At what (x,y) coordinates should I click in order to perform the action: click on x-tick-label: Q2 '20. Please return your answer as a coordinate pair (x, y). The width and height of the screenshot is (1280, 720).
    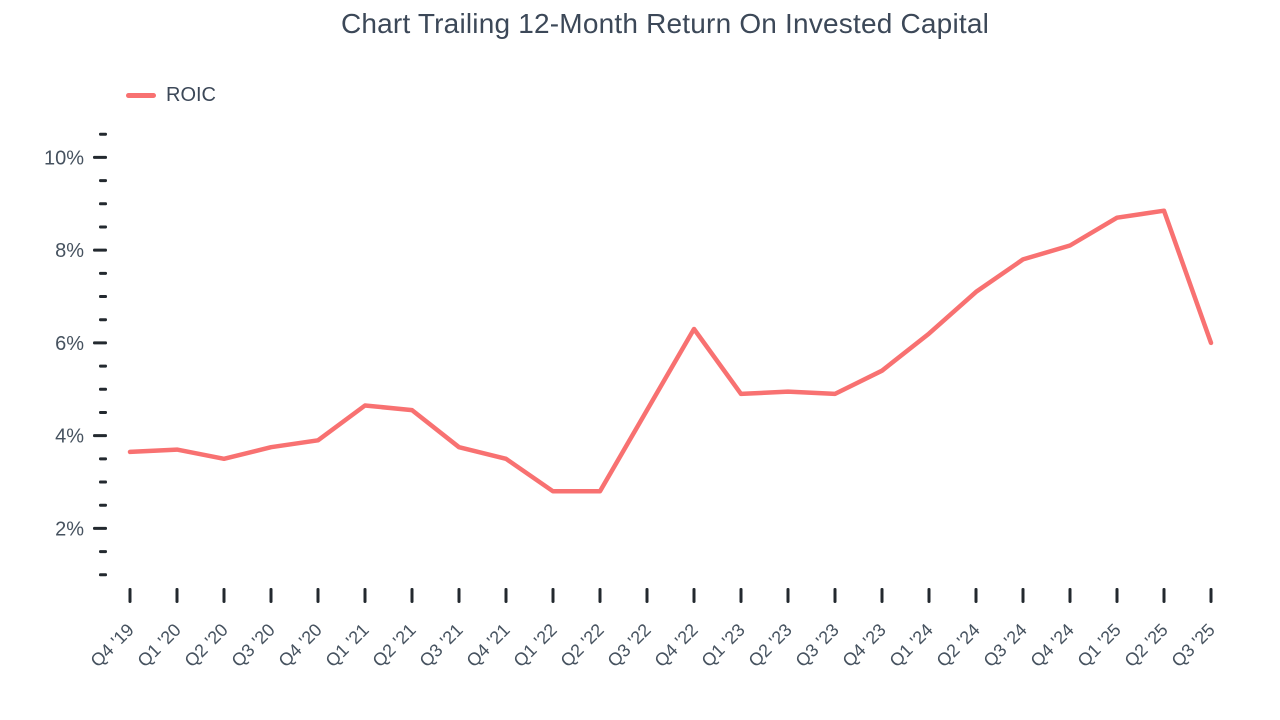
    Looking at the image, I should click on (206, 645).